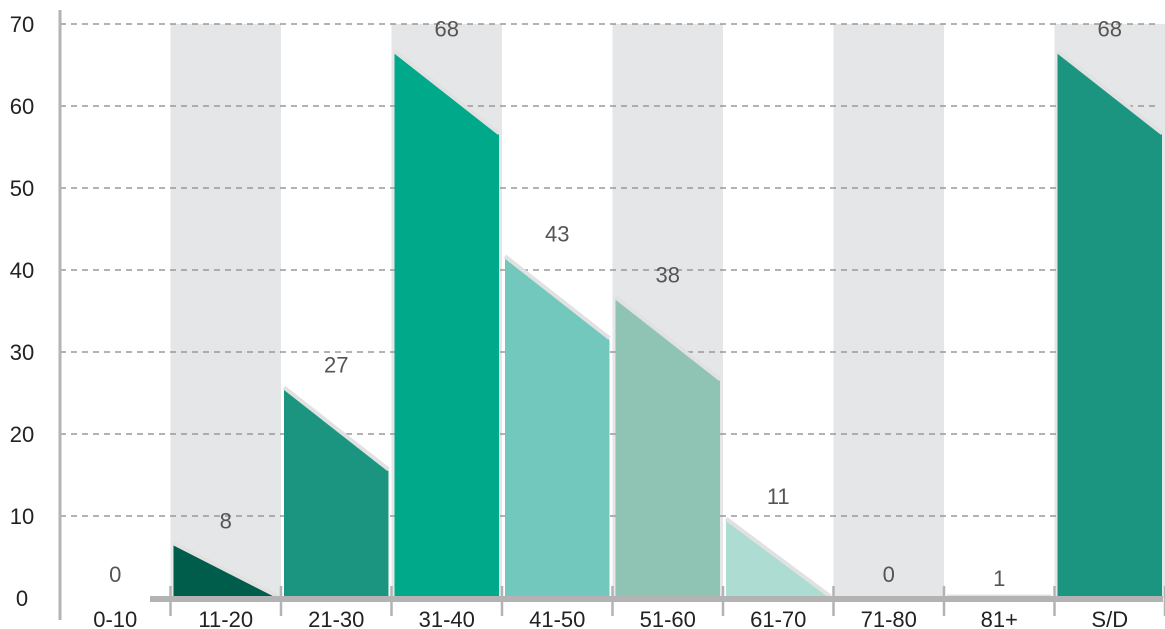 This screenshot has height=629, width=1165. What do you see at coordinates (22, 598) in the screenshot?
I see `y-tick-label: 0` at bounding box center [22, 598].